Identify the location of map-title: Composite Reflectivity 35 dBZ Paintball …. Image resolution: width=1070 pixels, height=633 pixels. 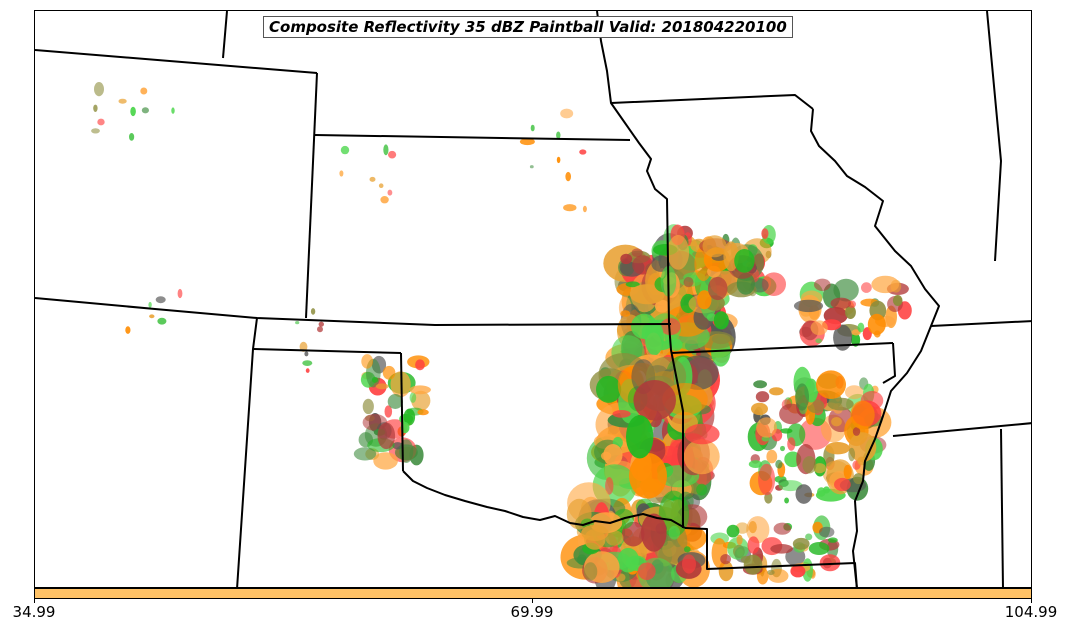
(528, 27).